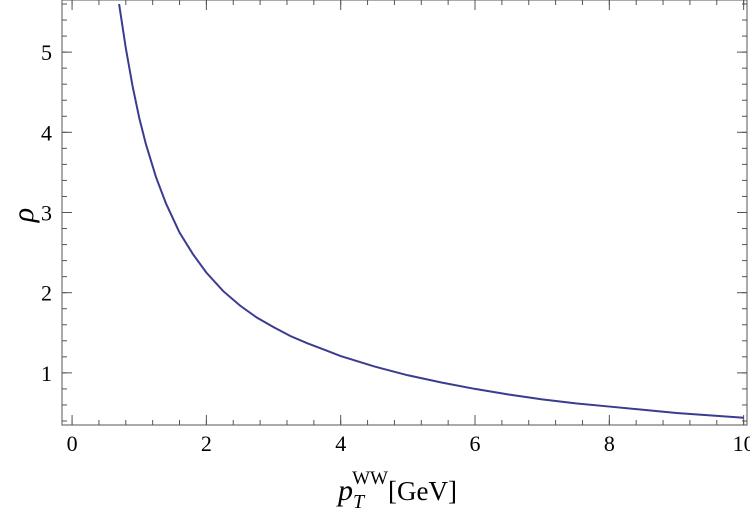 The image size is (750, 512). I want to click on y-tick-label: 1, so click(46, 373).